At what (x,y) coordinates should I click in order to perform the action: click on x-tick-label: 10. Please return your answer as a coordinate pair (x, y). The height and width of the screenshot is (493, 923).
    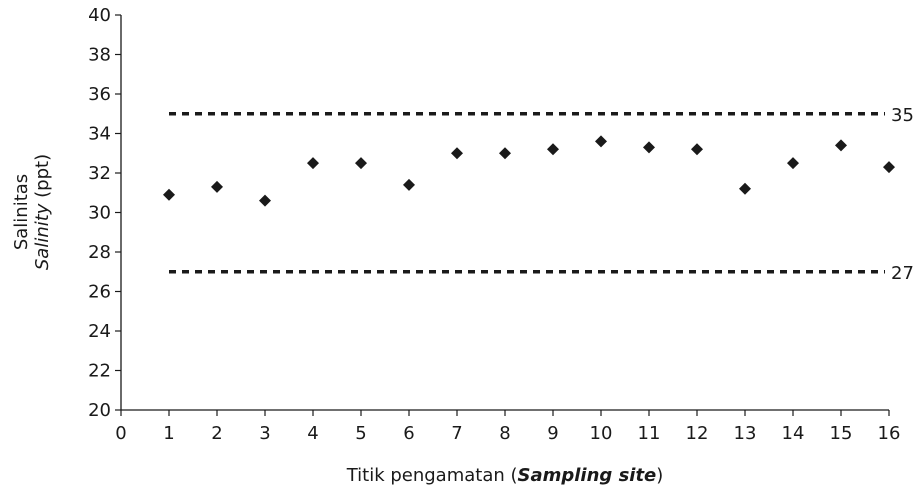
    Looking at the image, I should click on (601, 433).